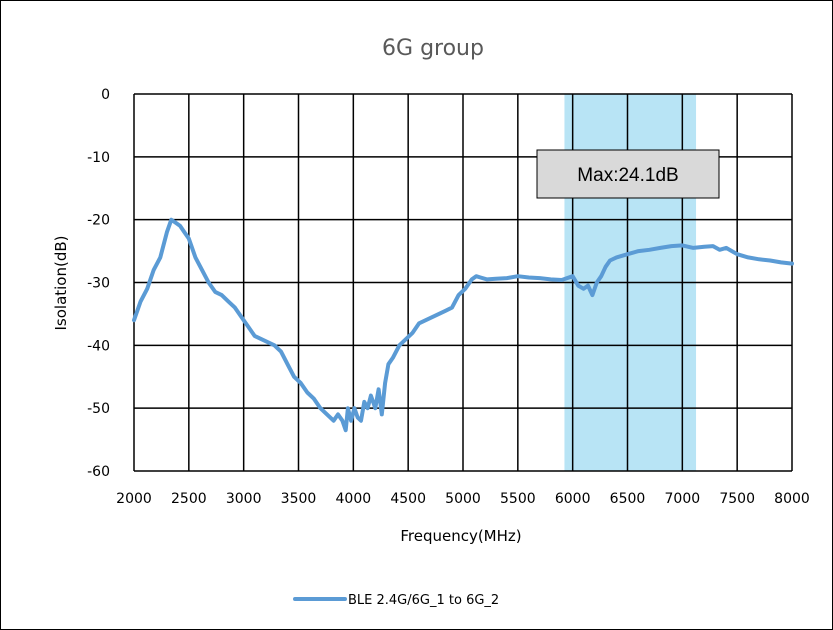 The height and width of the screenshot is (630, 833). Describe the element at coordinates (98, 284) in the screenshot. I see `y-tick-label: -30` at that location.